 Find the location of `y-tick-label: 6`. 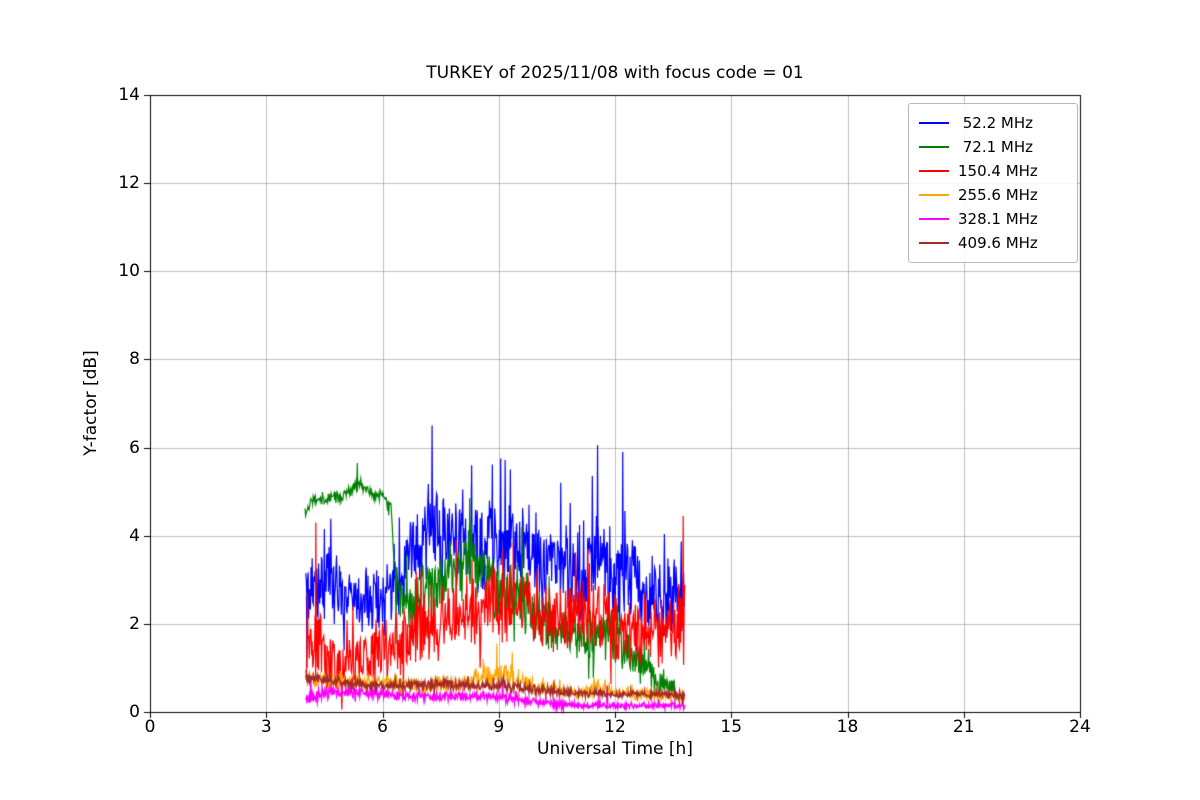

y-tick-label: 6 is located at coordinates (134, 447).